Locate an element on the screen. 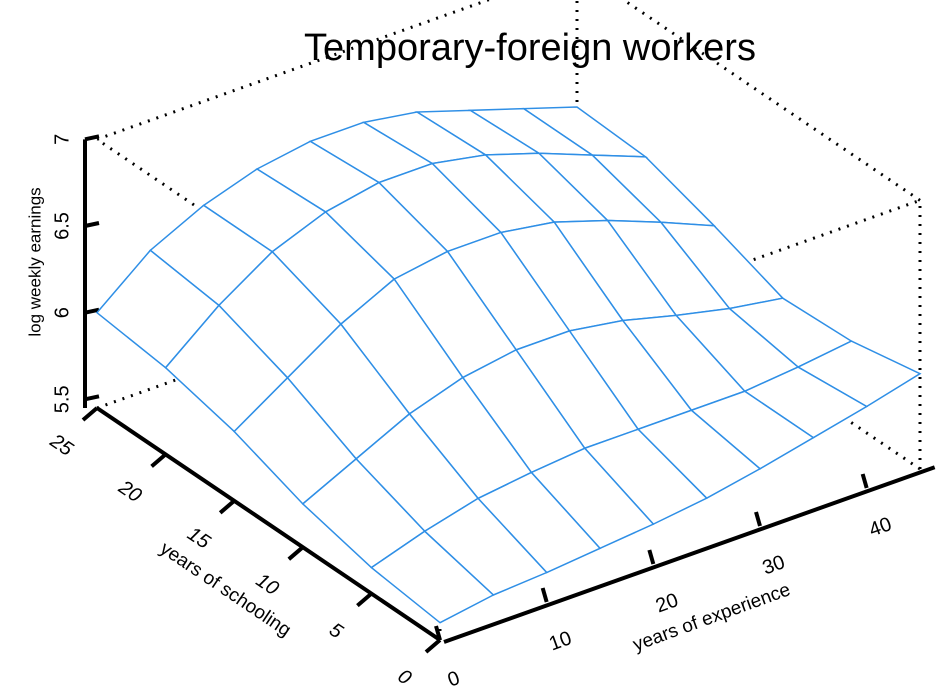 This screenshot has width=942, height=698. z-tick-label: 6 is located at coordinates (62, 312).